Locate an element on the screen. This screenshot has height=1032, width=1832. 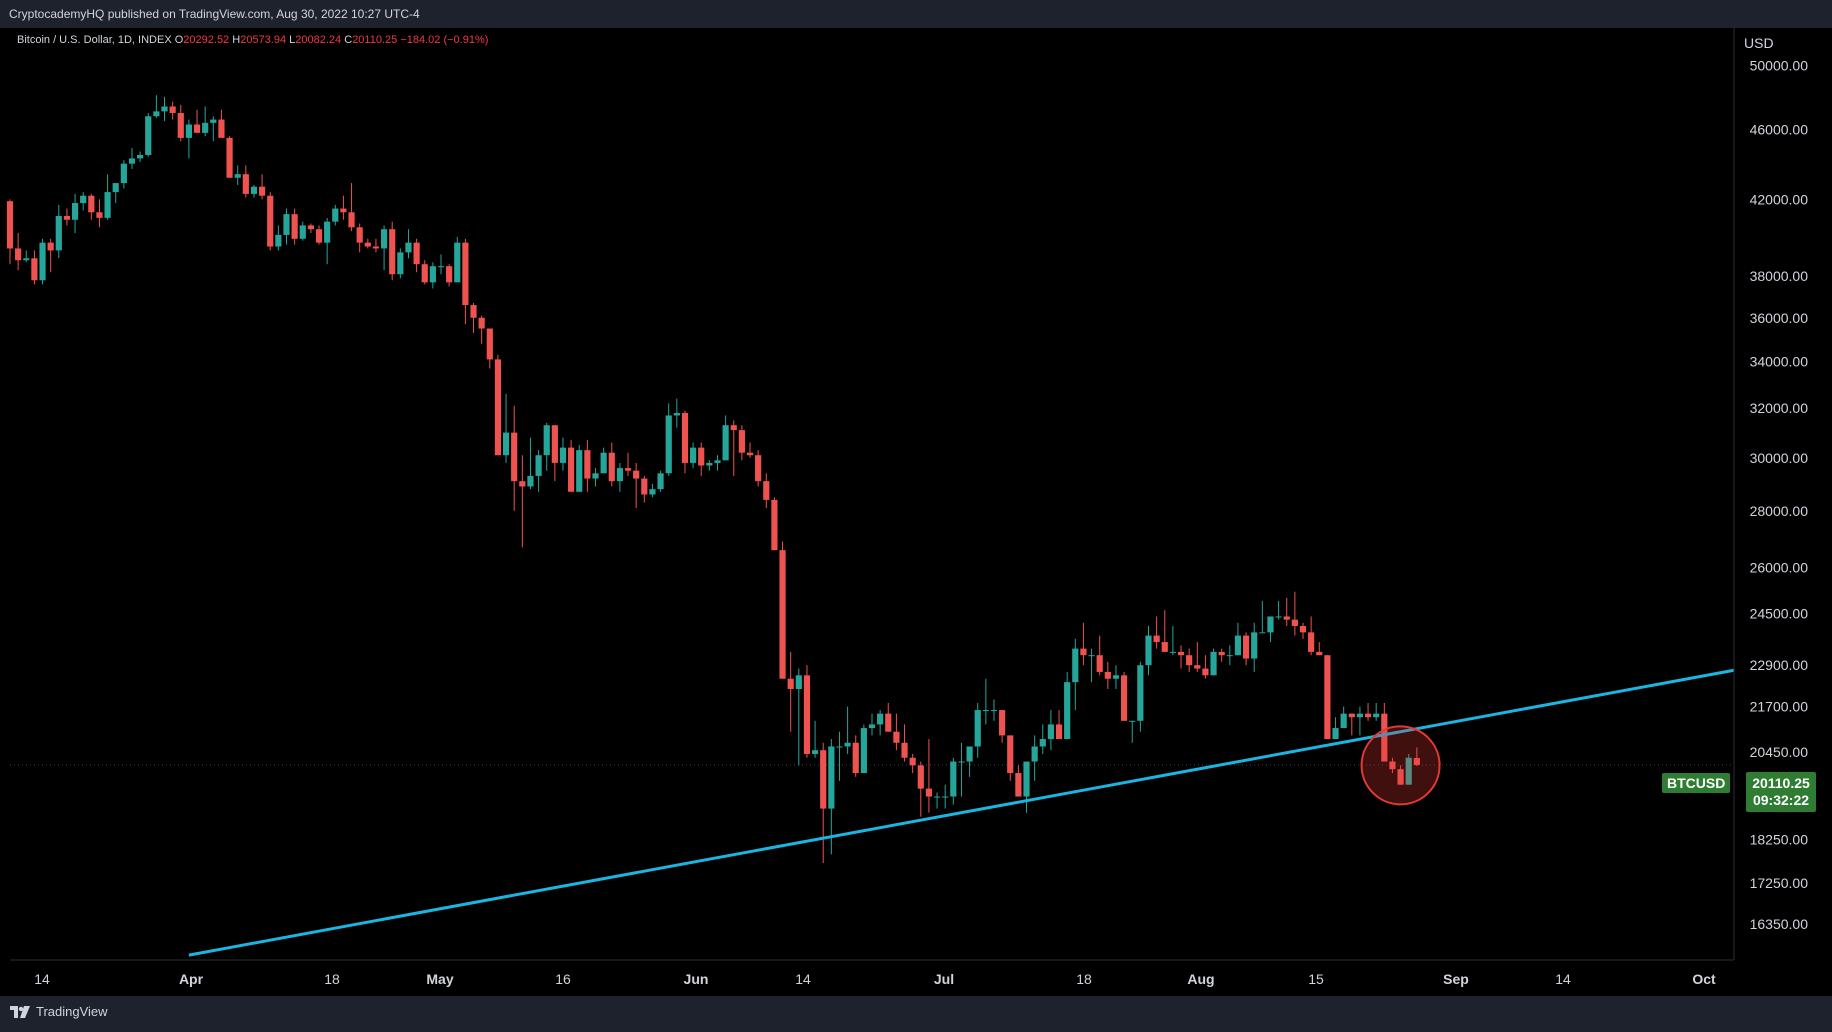
price-tick-label: 30000.00 is located at coordinates (1779, 458).